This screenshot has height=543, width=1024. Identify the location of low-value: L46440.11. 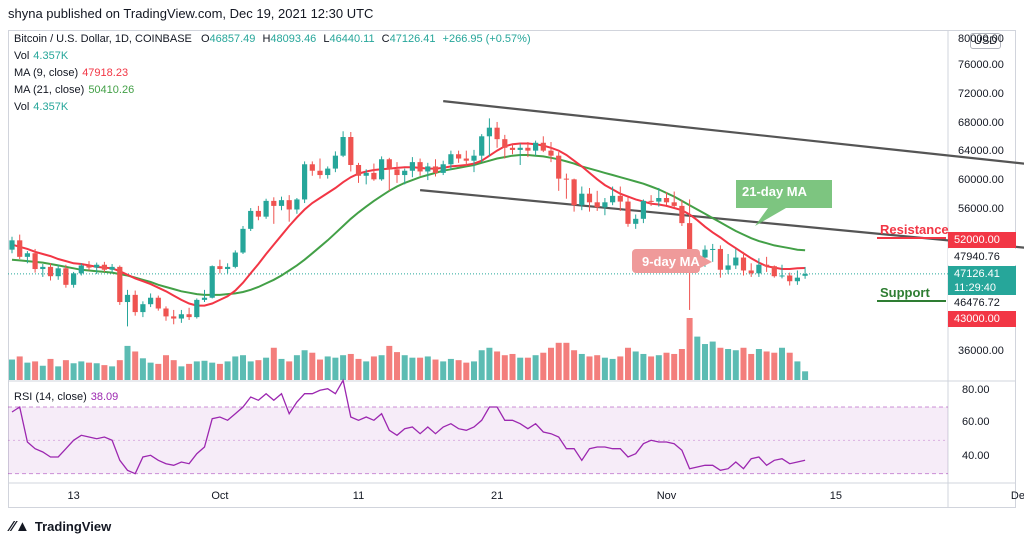
(348, 39).